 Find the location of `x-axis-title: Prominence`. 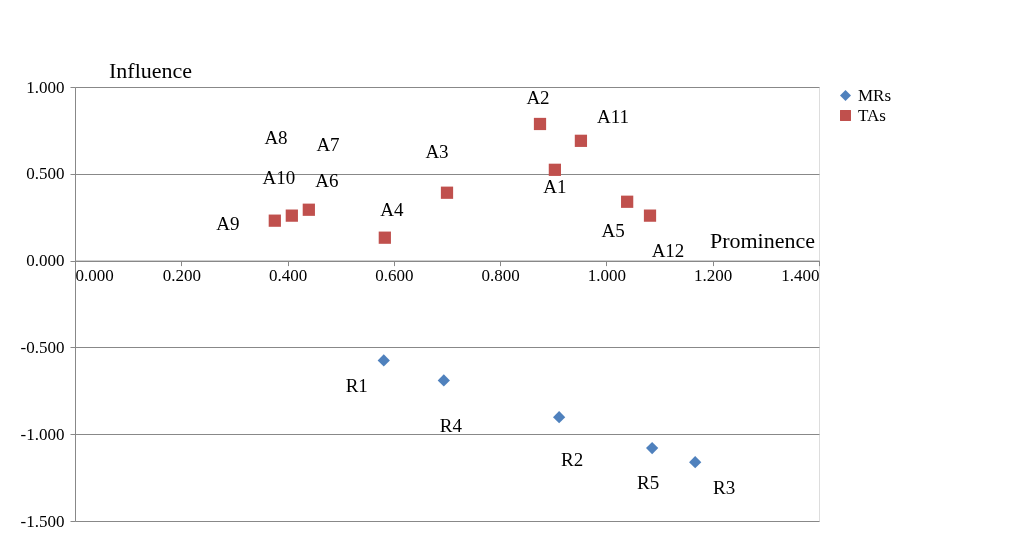

x-axis-title: Prominence is located at coordinates (762, 240).